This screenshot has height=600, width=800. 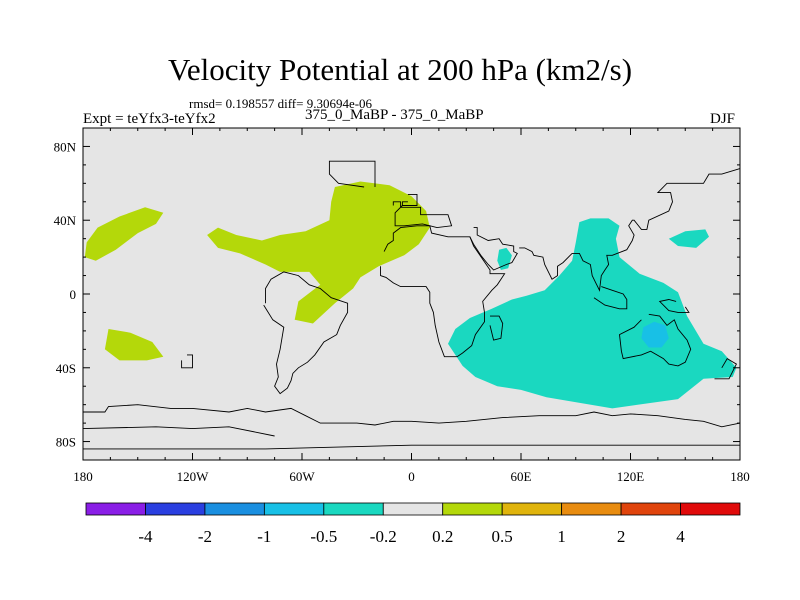 What do you see at coordinates (65, 220) in the screenshot?
I see `y-tick-label: 40N` at bounding box center [65, 220].